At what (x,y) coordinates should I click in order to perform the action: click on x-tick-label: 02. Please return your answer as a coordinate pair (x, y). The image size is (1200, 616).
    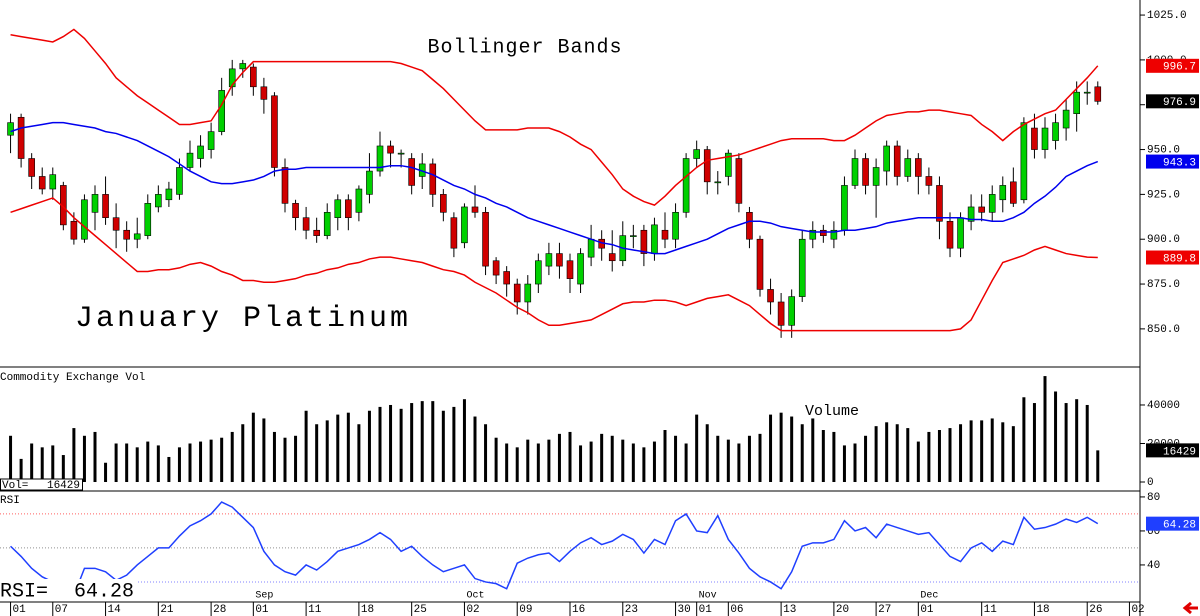
    Looking at the image, I should click on (472, 610).